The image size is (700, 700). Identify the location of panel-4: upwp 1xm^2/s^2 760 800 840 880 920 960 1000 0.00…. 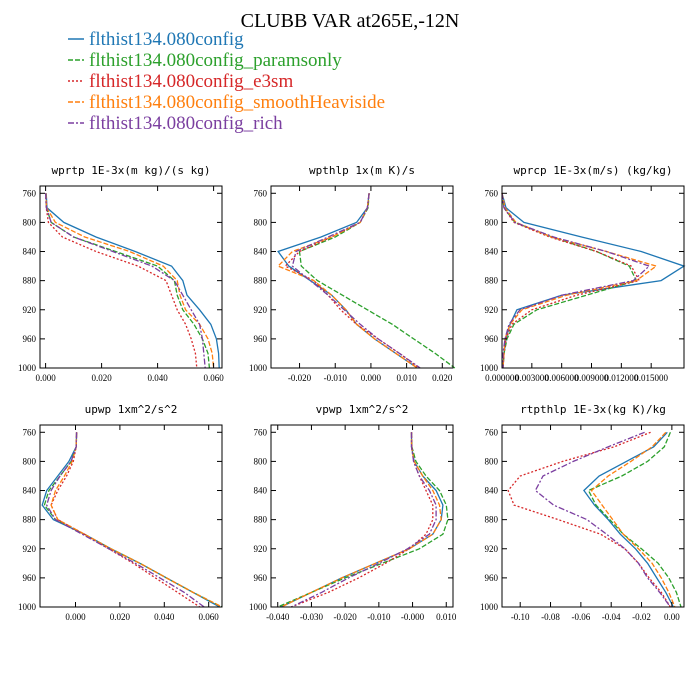
(120, 512).